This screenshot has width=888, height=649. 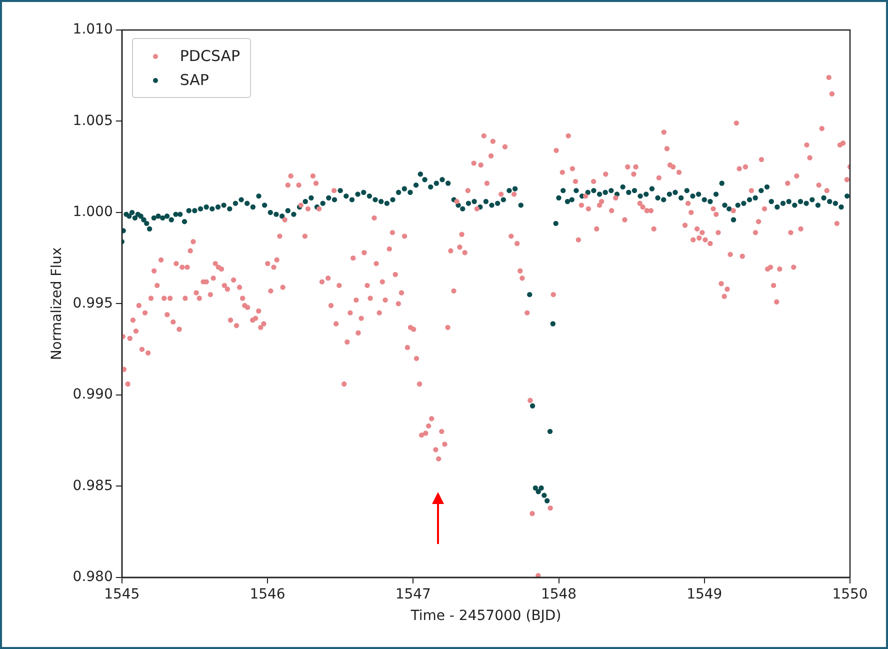 What do you see at coordinates (210, 56) in the screenshot?
I see `legend-label: PDCSAP` at bounding box center [210, 56].